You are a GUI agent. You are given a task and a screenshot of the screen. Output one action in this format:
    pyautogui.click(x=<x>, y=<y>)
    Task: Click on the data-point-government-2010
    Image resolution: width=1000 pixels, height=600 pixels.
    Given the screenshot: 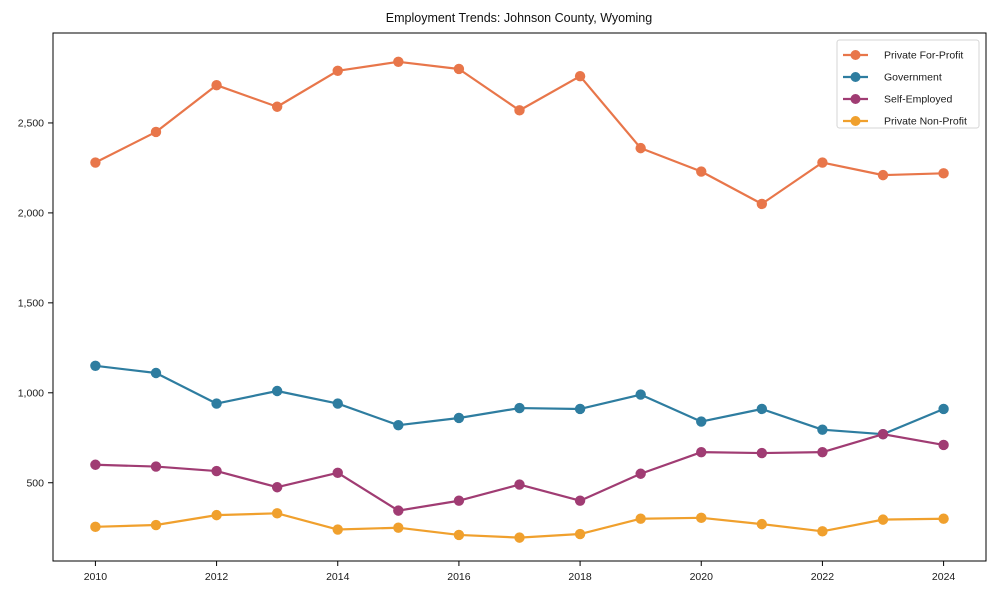 What is the action you would take?
    pyautogui.click(x=95, y=366)
    